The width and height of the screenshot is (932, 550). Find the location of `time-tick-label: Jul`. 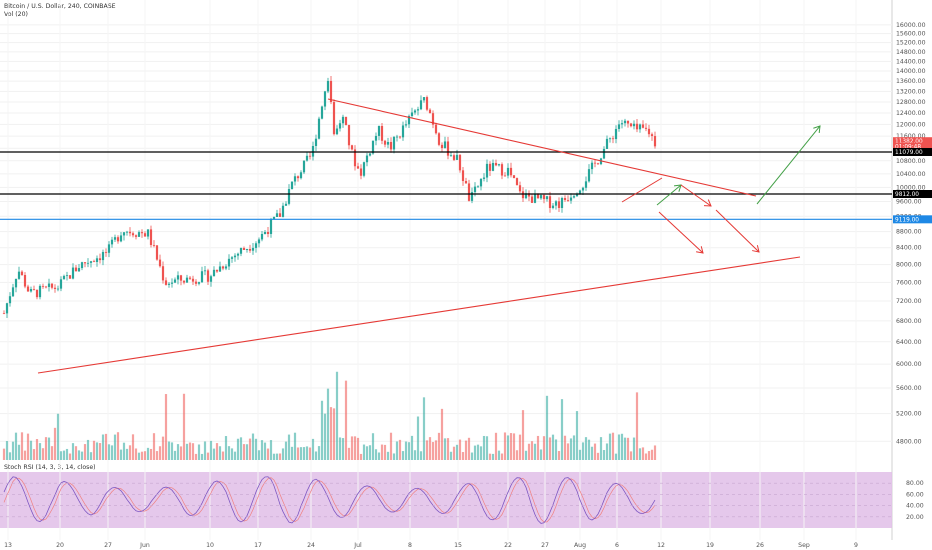

time-tick-label: Jul is located at coordinates (357, 545).